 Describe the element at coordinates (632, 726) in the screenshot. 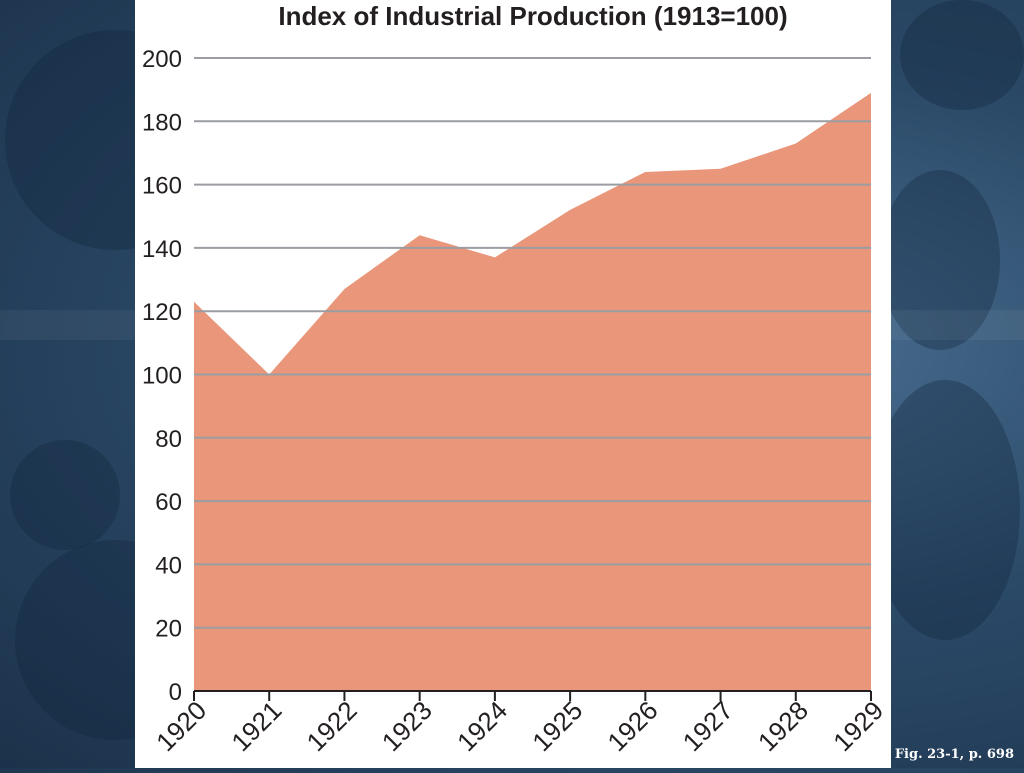

I see `x-tick-label-1926: 1926` at that location.